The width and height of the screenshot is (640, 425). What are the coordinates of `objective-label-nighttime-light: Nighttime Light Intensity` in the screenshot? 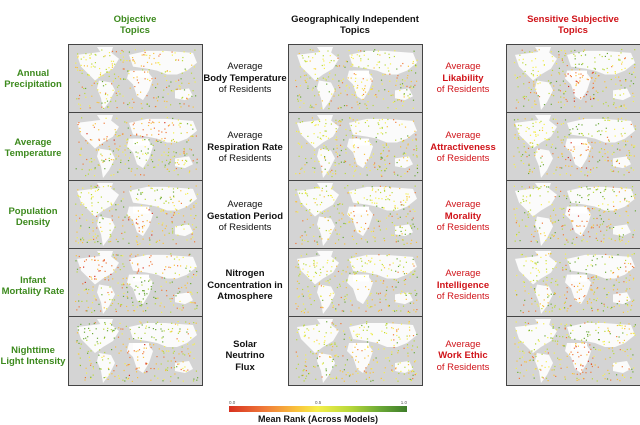 It's located at (33, 356).